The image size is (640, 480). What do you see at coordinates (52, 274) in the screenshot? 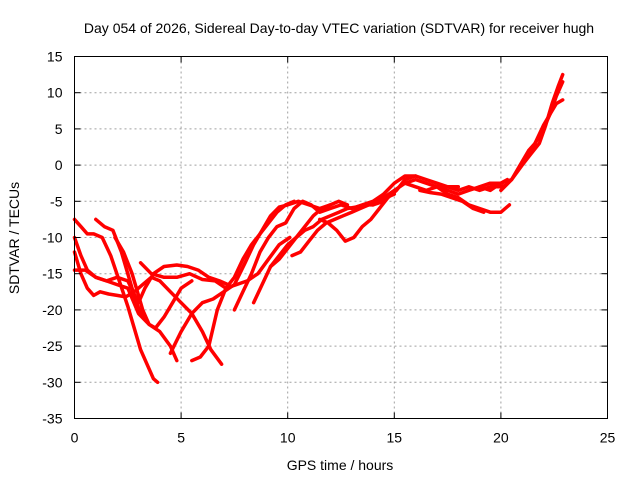
I see `y-tick-label: -15` at bounding box center [52, 274].